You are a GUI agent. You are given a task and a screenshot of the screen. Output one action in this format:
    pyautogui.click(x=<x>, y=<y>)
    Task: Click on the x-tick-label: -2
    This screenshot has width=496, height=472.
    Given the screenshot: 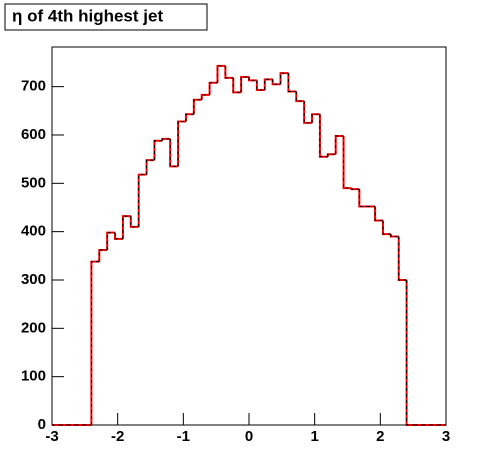 What is the action you would take?
    pyautogui.click(x=117, y=436)
    